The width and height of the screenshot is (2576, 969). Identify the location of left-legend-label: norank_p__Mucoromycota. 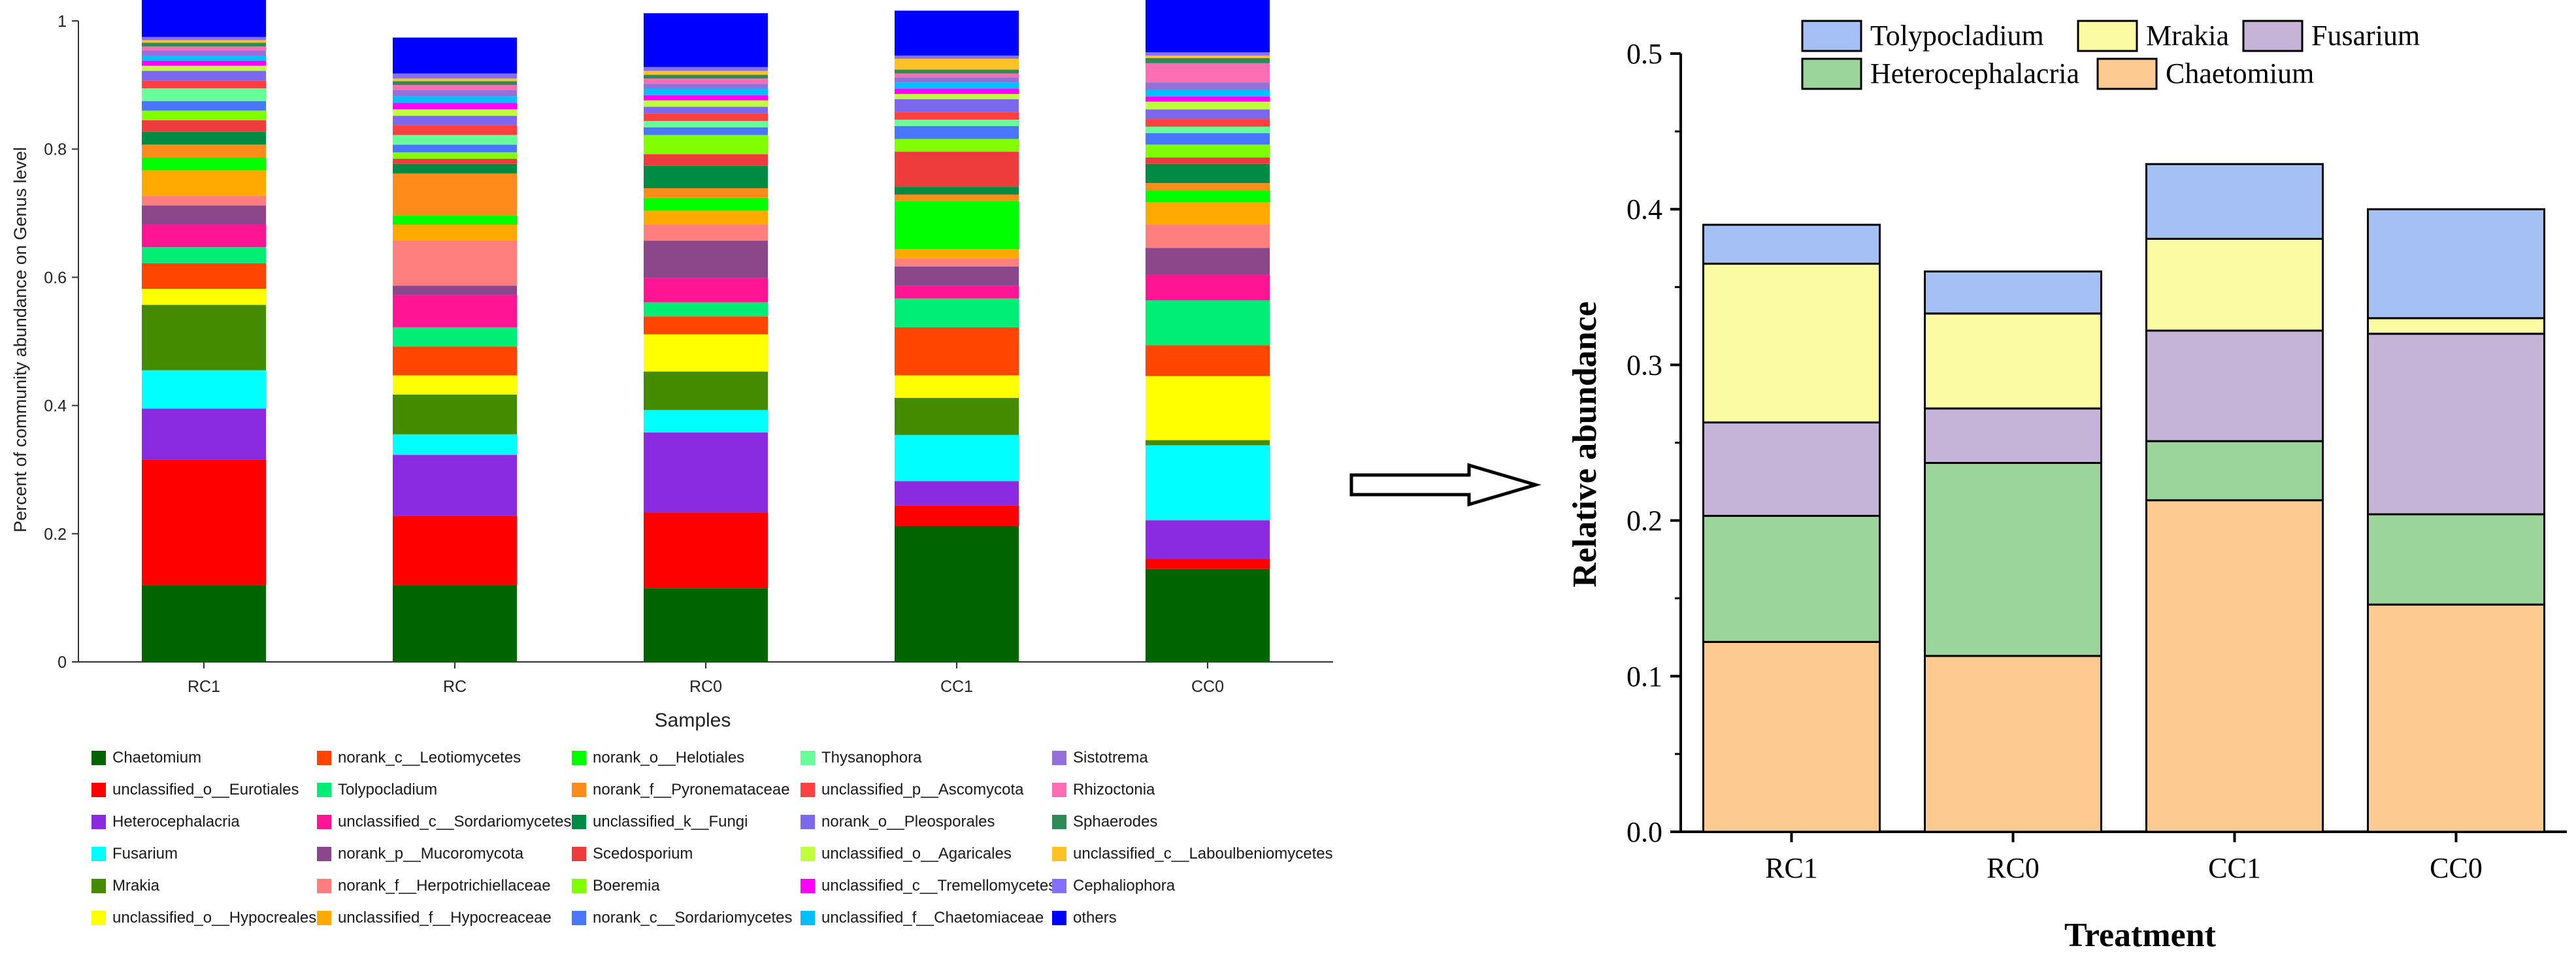
(431, 853).